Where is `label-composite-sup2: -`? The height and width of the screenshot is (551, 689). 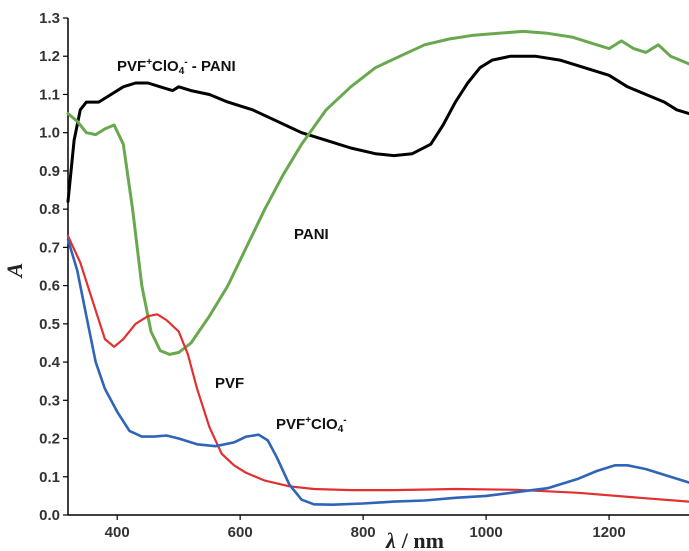 label-composite-sup2: - is located at coordinates (185, 62).